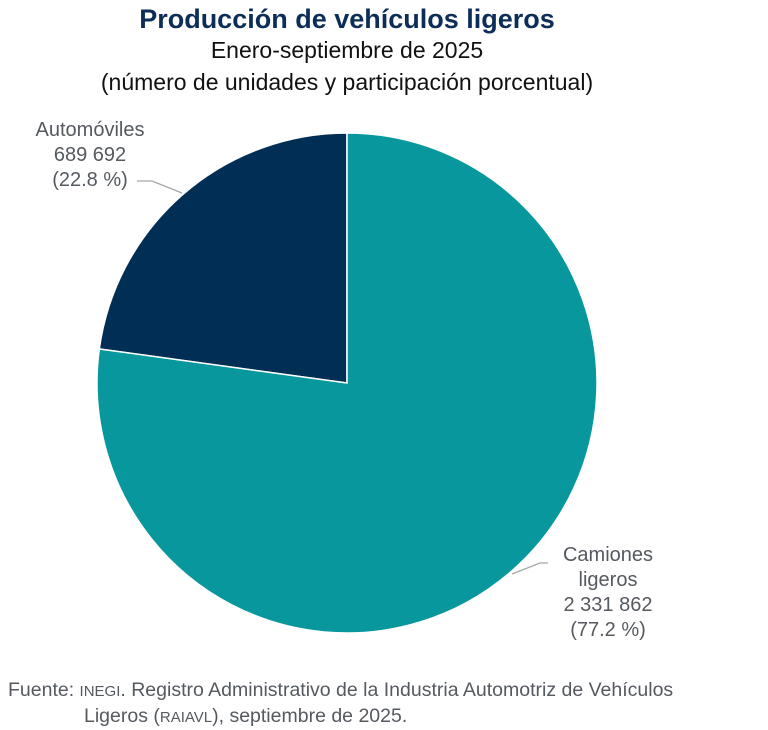 Image resolution: width=768 pixels, height=730 pixels. Describe the element at coordinates (223, 258) in the screenshot. I see `pie-slice-automoviles` at that location.